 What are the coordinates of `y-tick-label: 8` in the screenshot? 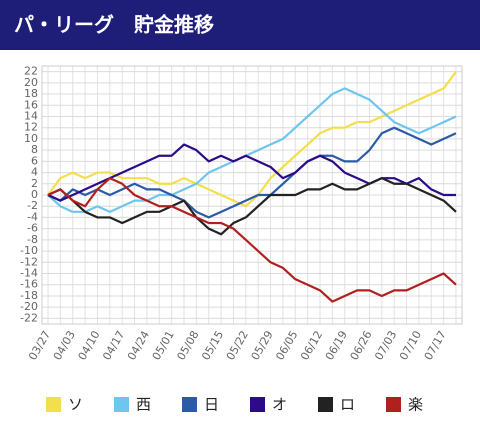 It's located at (34, 149).